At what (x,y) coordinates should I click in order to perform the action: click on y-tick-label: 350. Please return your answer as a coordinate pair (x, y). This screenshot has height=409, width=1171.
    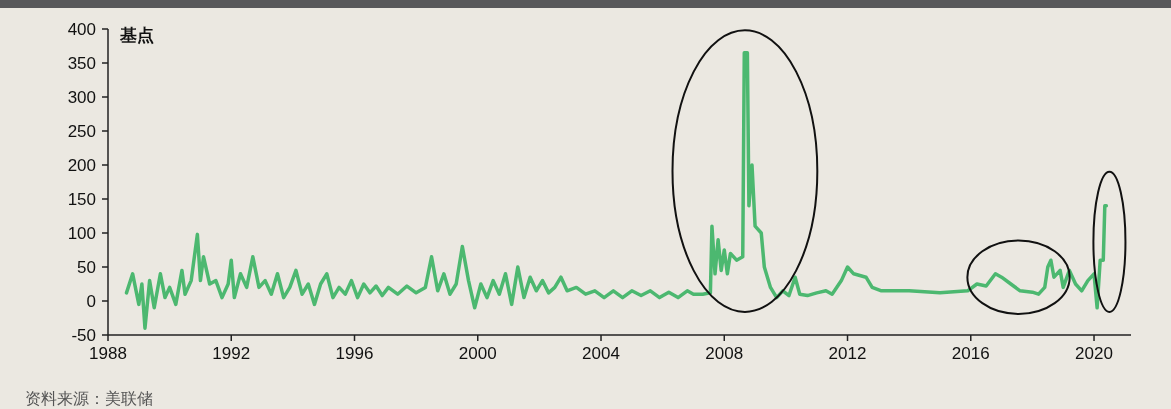
    Looking at the image, I should click on (81, 63).